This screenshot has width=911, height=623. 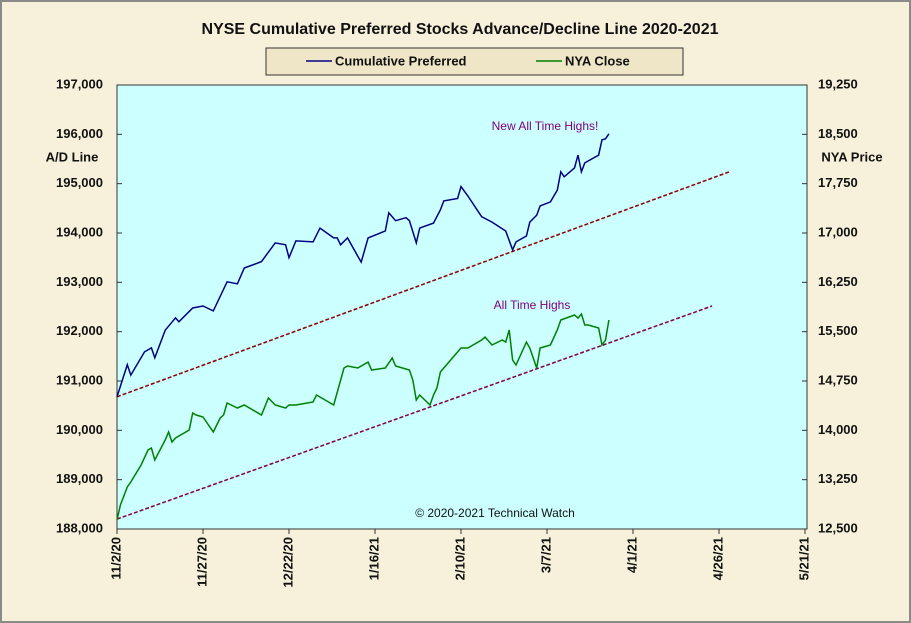 What do you see at coordinates (838, 83) in the screenshot?
I see `y2-tick-label: 19,250` at bounding box center [838, 83].